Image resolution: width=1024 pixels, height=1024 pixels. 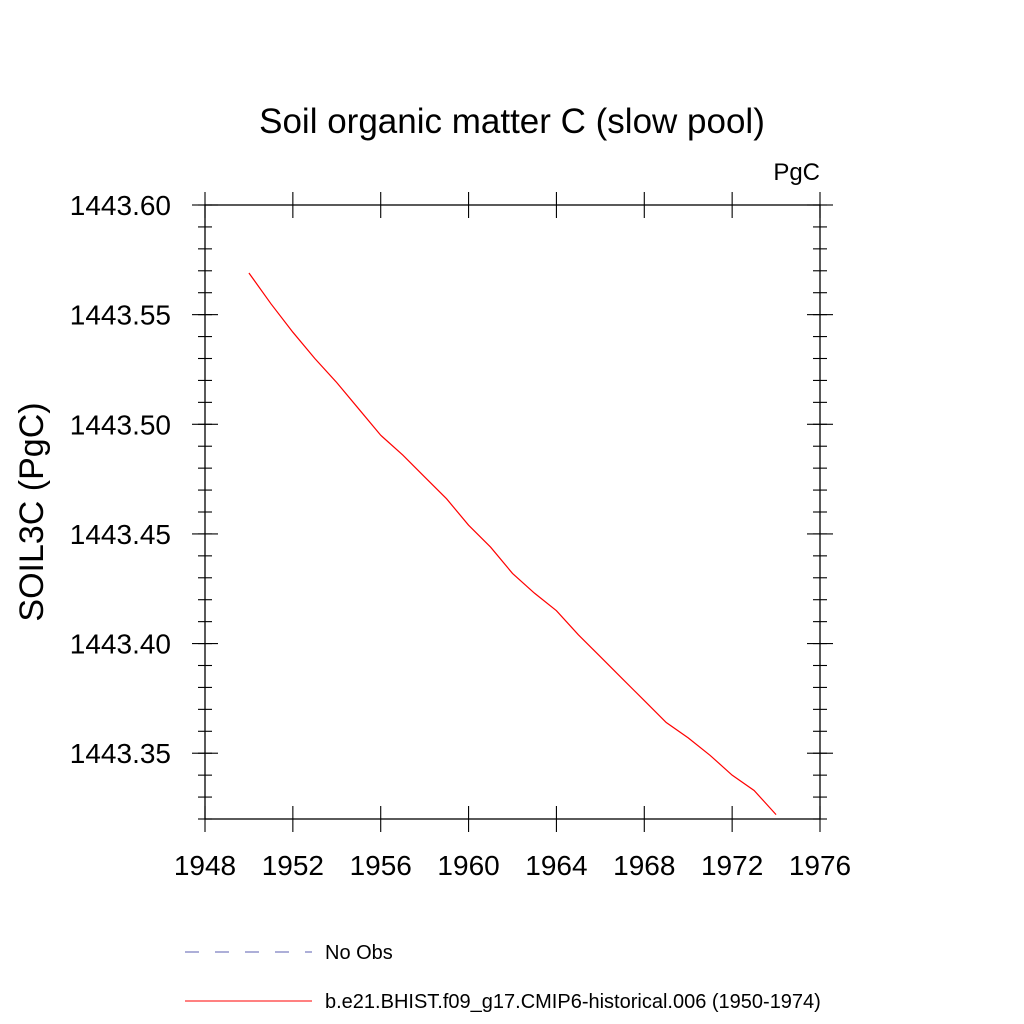 What do you see at coordinates (120, 534) in the screenshot?
I see `y-tick-label: 1443.45` at bounding box center [120, 534].